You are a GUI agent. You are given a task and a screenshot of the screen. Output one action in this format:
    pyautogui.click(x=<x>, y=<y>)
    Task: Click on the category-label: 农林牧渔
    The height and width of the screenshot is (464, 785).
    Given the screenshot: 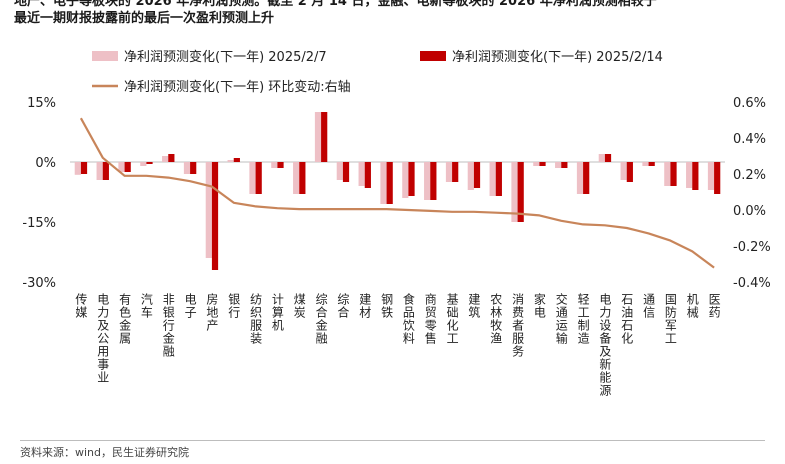 What is the action you would take?
    pyautogui.click(x=496, y=319)
    